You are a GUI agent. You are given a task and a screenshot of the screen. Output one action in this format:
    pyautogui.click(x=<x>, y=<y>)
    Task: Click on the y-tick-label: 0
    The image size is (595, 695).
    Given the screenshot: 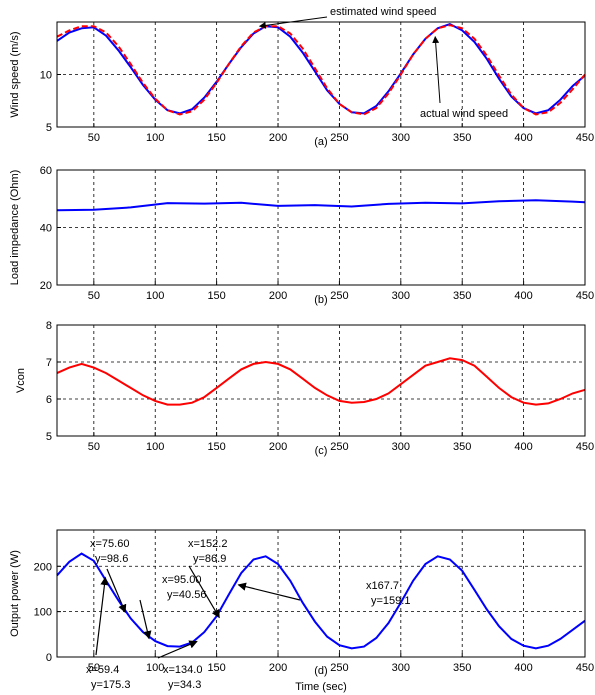 What is the action you would take?
    pyautogui.click(x=49, y=658)
    